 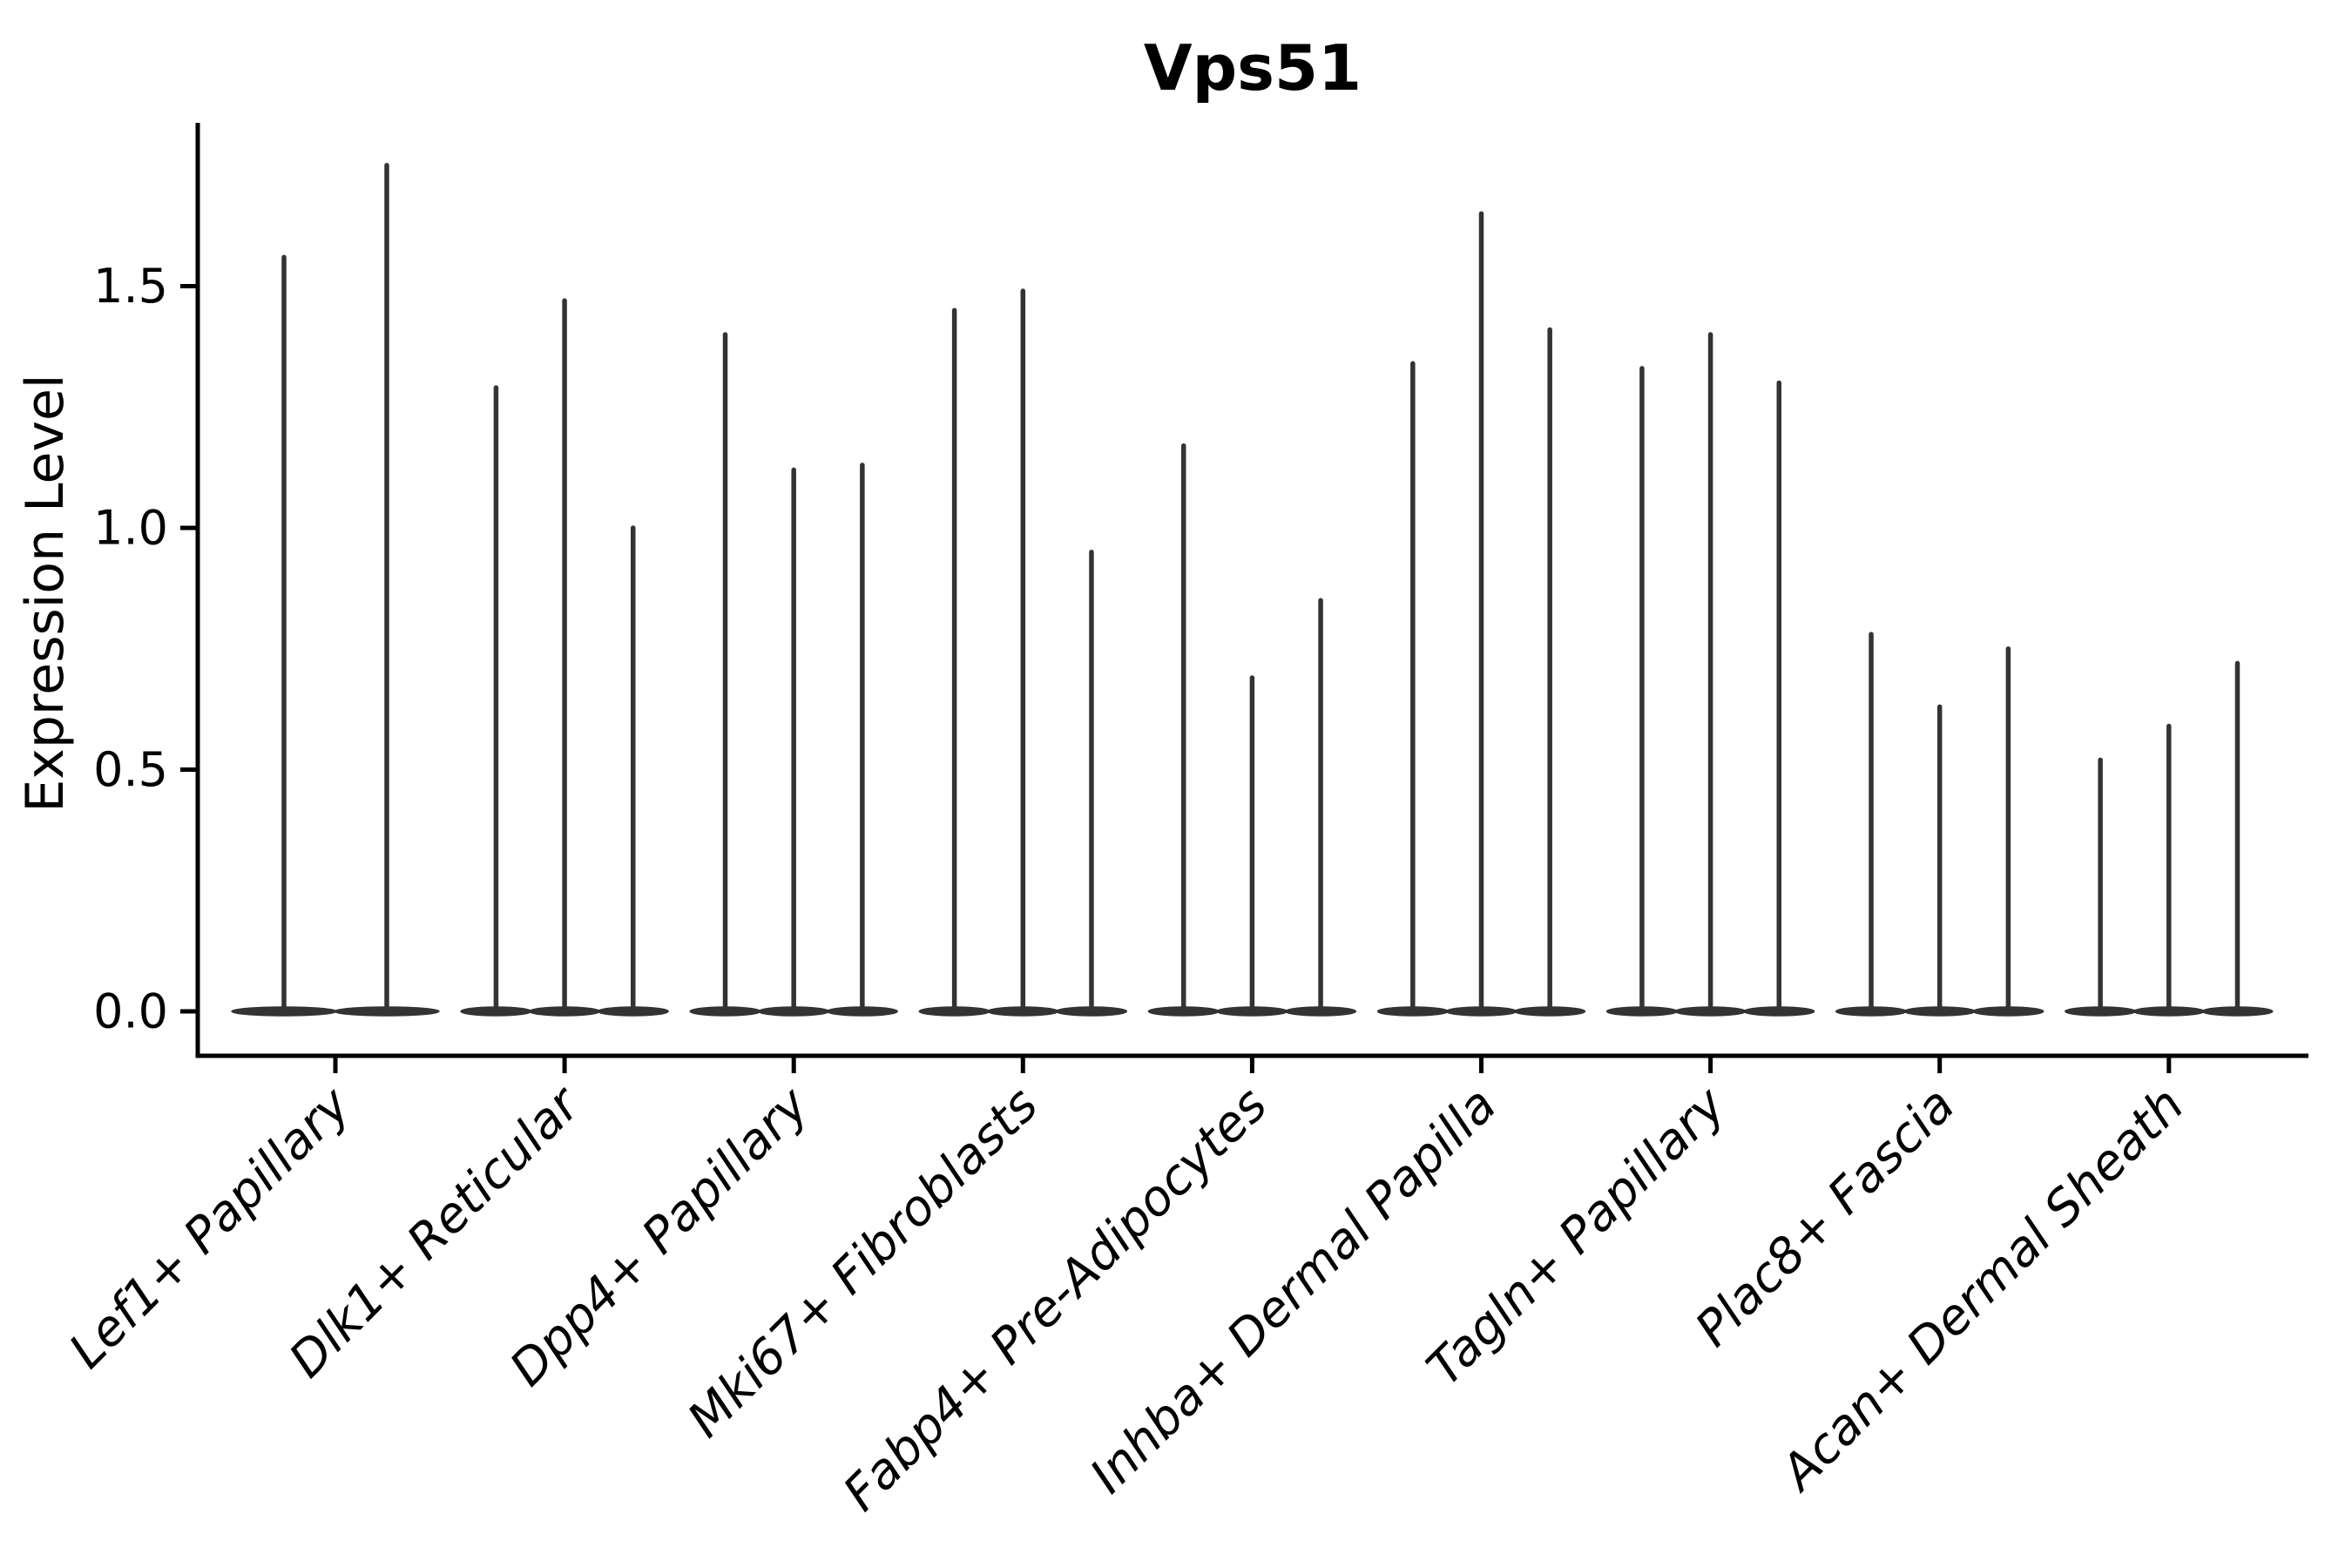 I want to click on y-tick-label: 1.0, so click(x=130, y=528).